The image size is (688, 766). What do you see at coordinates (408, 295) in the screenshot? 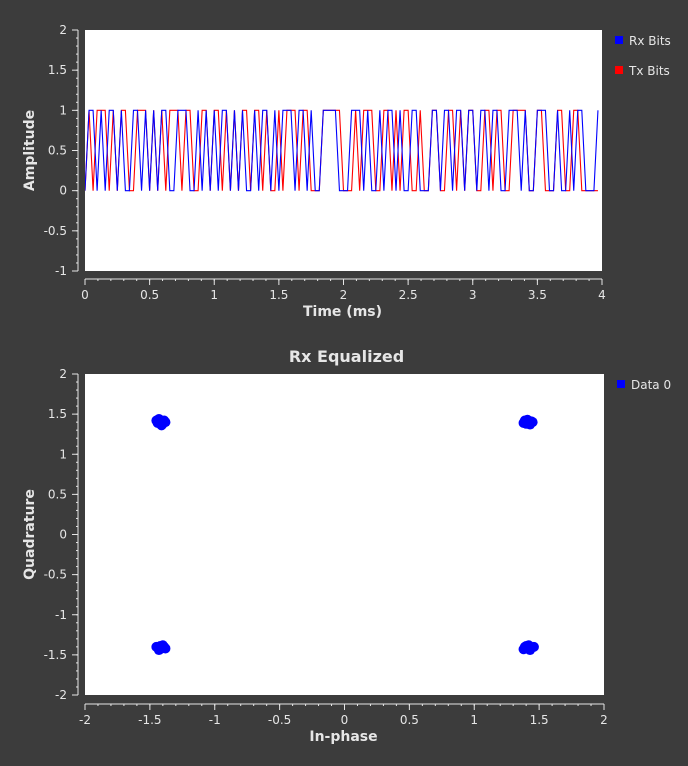
I see `x-tick-label: 2.5` at bounding box center [408, 295].